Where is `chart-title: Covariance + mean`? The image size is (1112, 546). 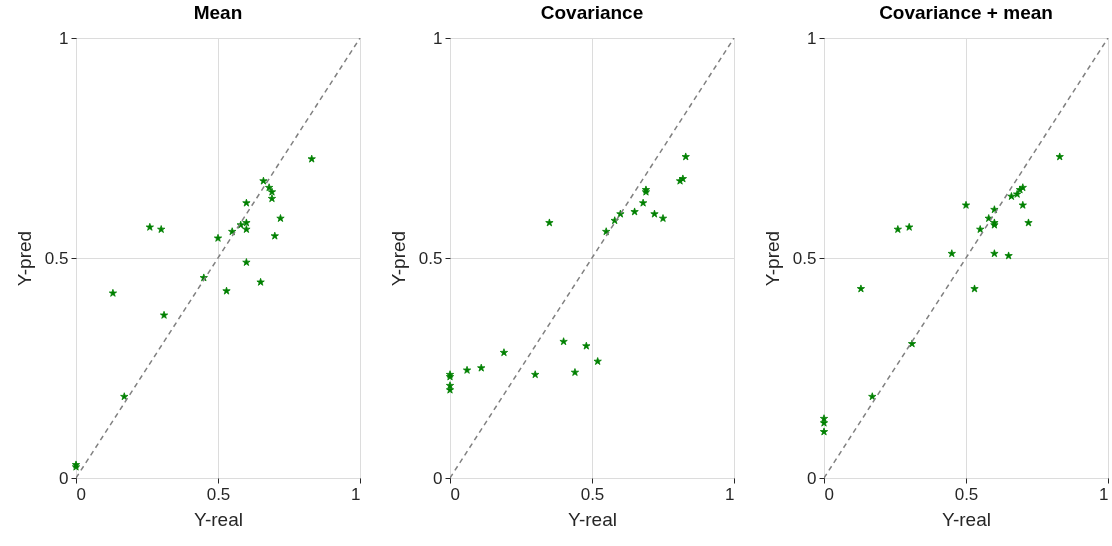 chart-title: Covariance + mean is located at coordinates (966, 12).